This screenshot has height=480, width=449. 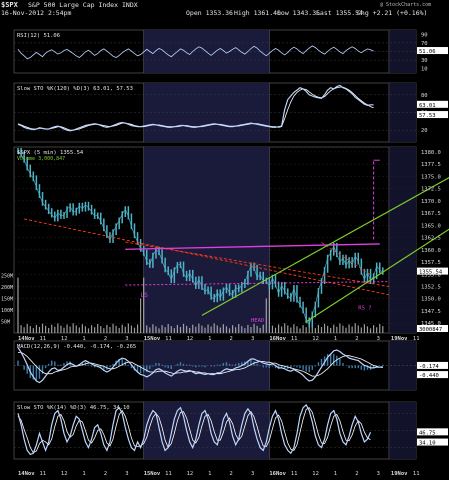 I want to click on sto14-k-line, so click(x=194, y=429).